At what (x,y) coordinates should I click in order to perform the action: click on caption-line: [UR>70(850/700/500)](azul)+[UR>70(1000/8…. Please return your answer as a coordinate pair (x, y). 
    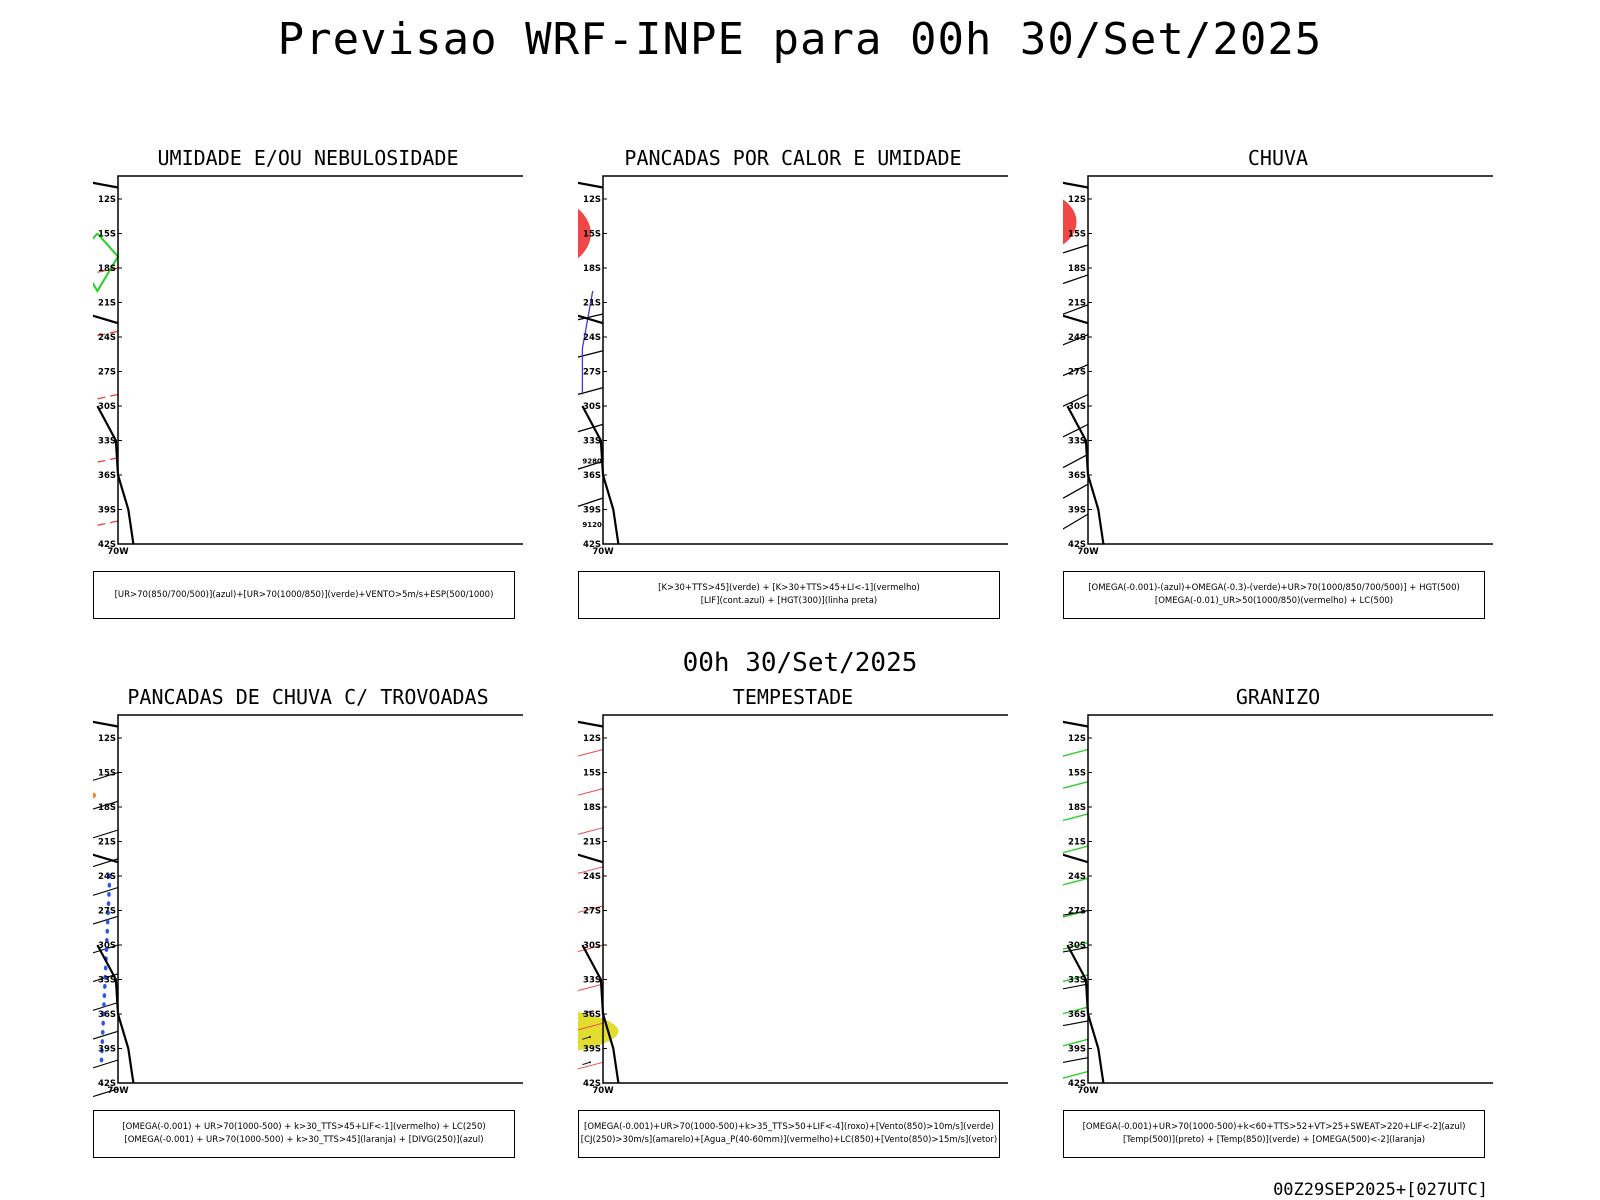
    Looking at the image, I should click on (304, 594).